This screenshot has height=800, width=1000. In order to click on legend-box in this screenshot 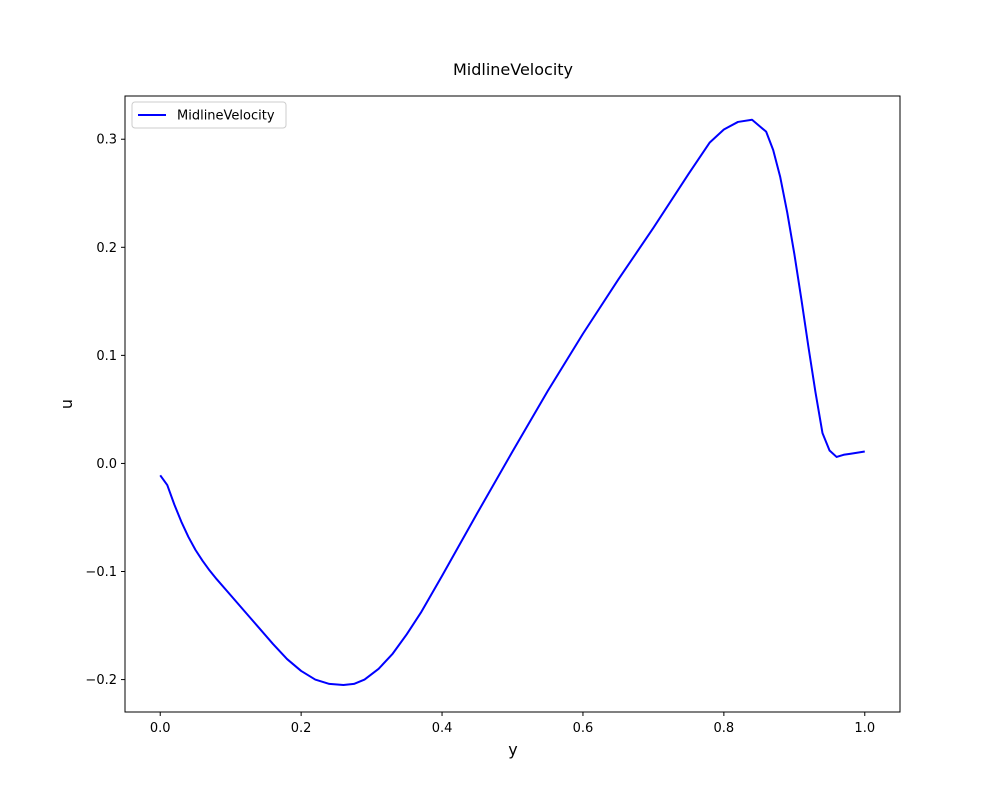, I will do `click(209, 115)`.